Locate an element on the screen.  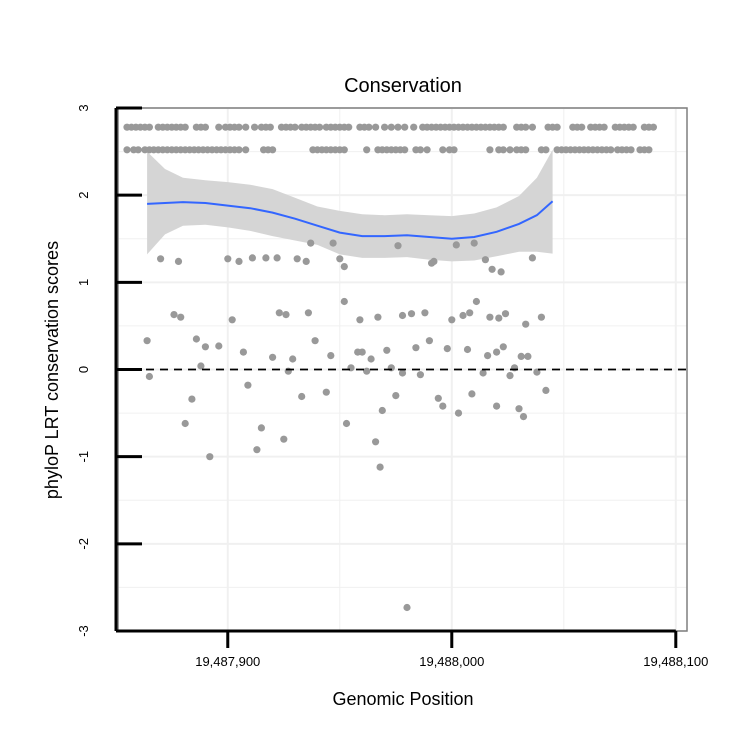
y-tick-label: 2 is located at coordinates (83, 195).